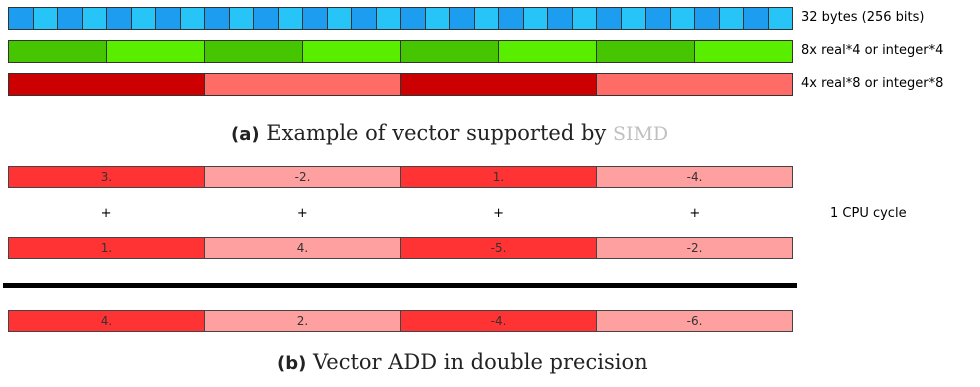 The height and width of the screenshot is (387, 980). Describe the element at coordinates (400, 285) in the screenshot. I see `sum-rule` at that location.